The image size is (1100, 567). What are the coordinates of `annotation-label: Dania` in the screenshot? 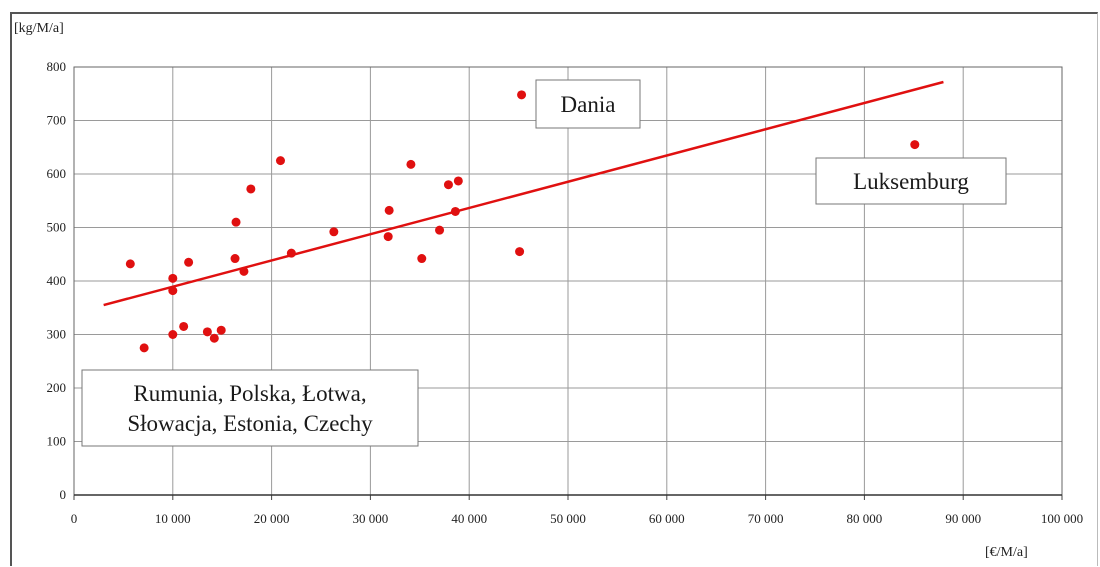 It's located at (588, 104).